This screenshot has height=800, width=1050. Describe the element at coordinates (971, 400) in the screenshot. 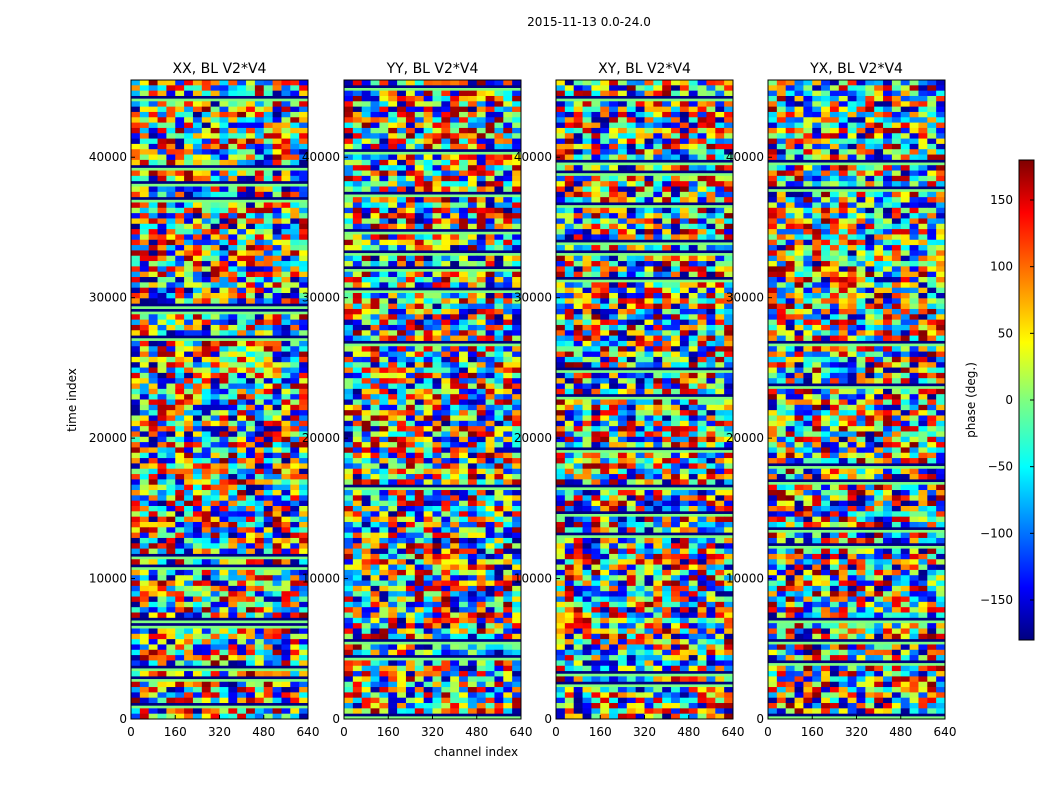

I see `colorbar-label: phase (deg.)` at that location.